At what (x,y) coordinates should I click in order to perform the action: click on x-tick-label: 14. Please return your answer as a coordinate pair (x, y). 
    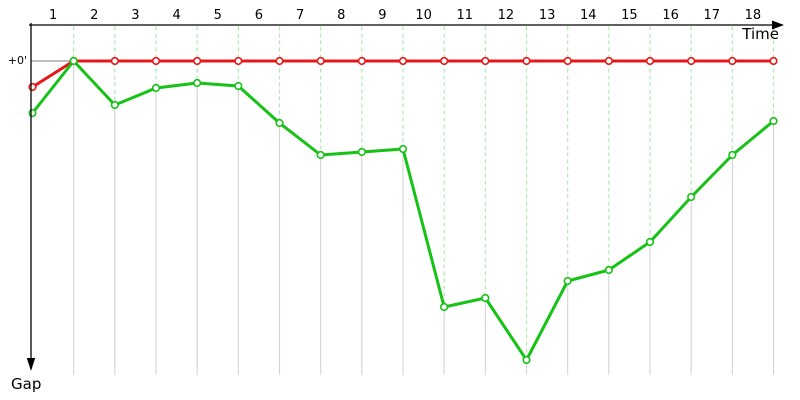
    Looking at the image, I should click on (588, 15).